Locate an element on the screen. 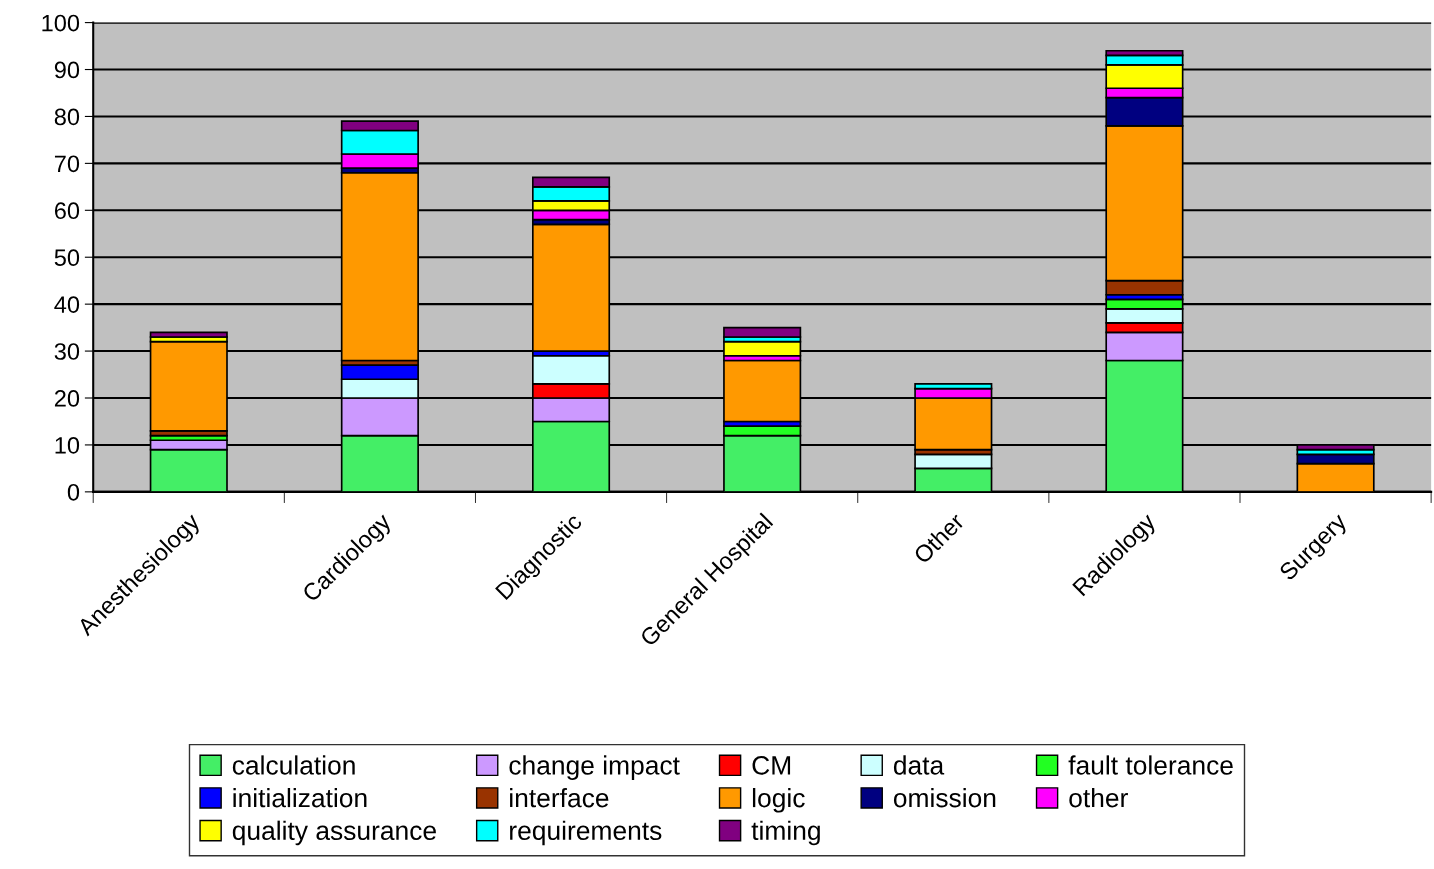 The height and width of the screenshot is (869, 1434). legend-label: calculation is located at coordinates (293, 765).